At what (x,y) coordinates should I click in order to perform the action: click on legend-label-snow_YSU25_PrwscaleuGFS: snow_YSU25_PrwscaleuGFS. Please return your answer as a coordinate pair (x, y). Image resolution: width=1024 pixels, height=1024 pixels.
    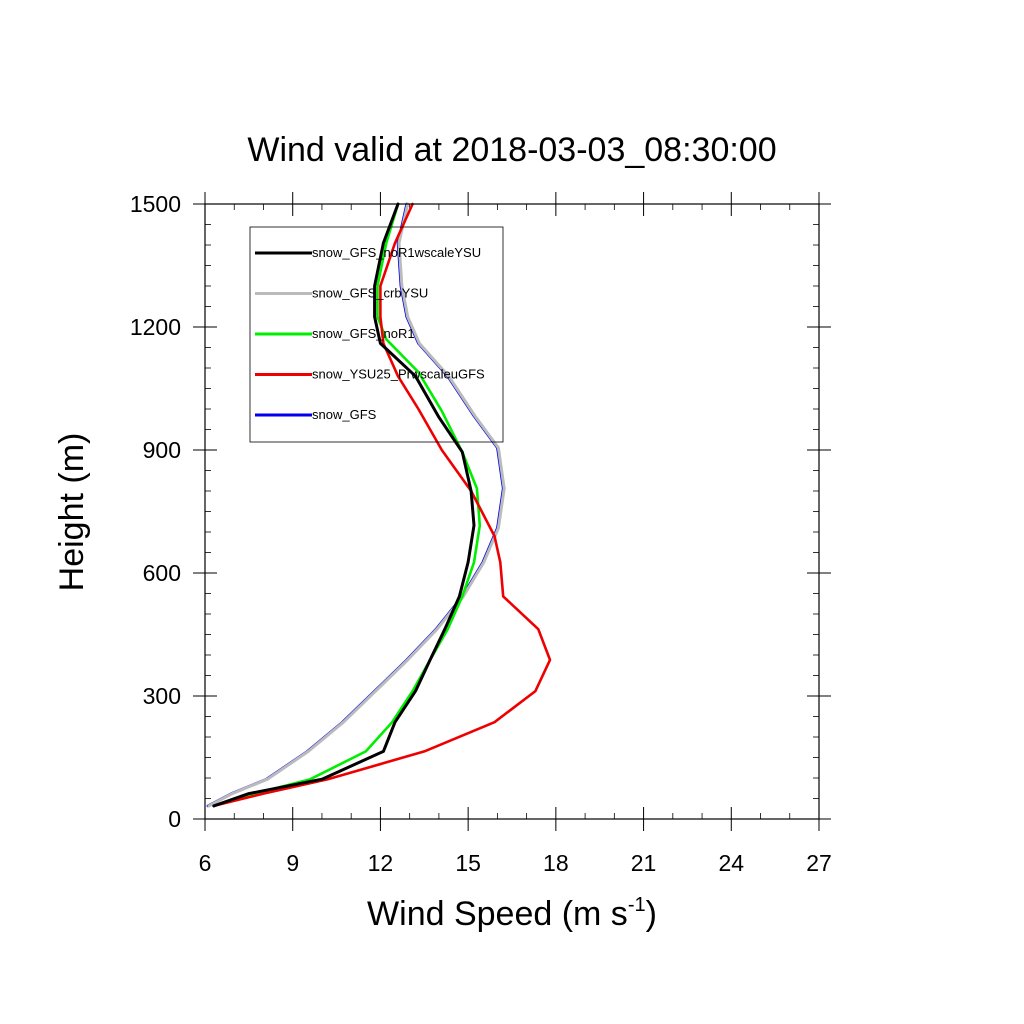
    Looking at the image, I should click on (398, 374).